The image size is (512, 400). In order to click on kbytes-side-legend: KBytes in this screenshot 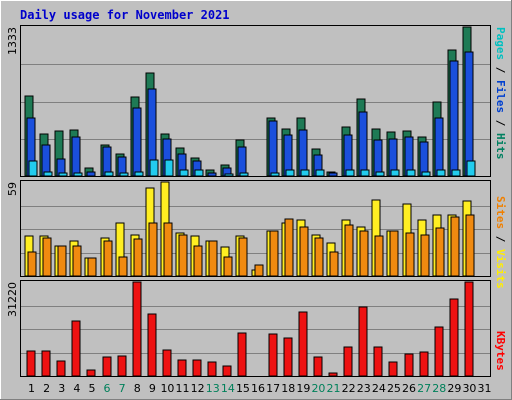, I will do `click(500, 351)`.